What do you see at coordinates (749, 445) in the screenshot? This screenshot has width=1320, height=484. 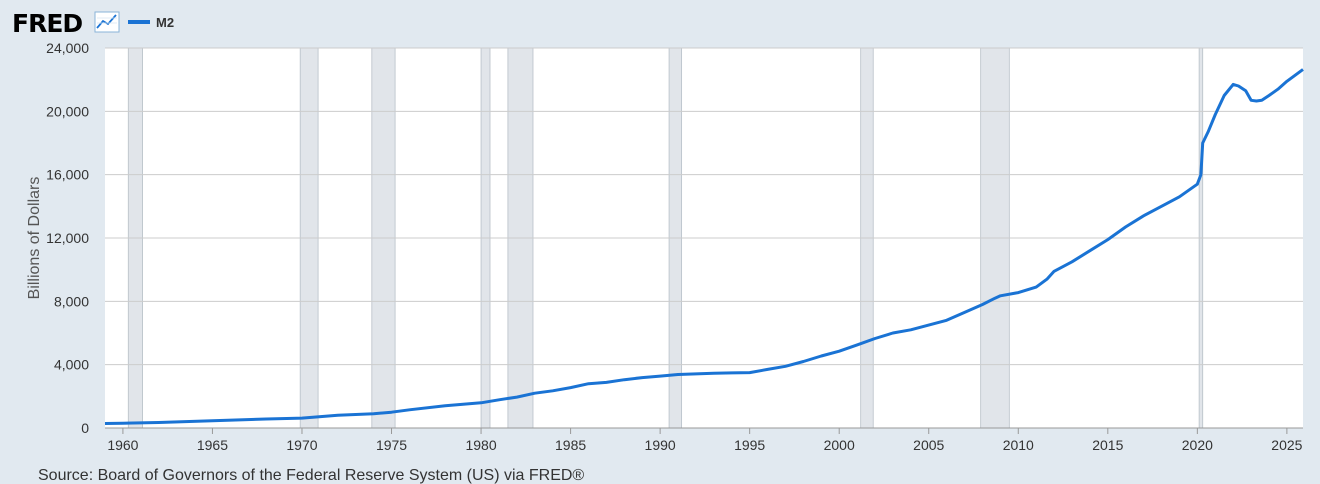 I see `x-tick-label: 1995` at bounding box center [749, 445].